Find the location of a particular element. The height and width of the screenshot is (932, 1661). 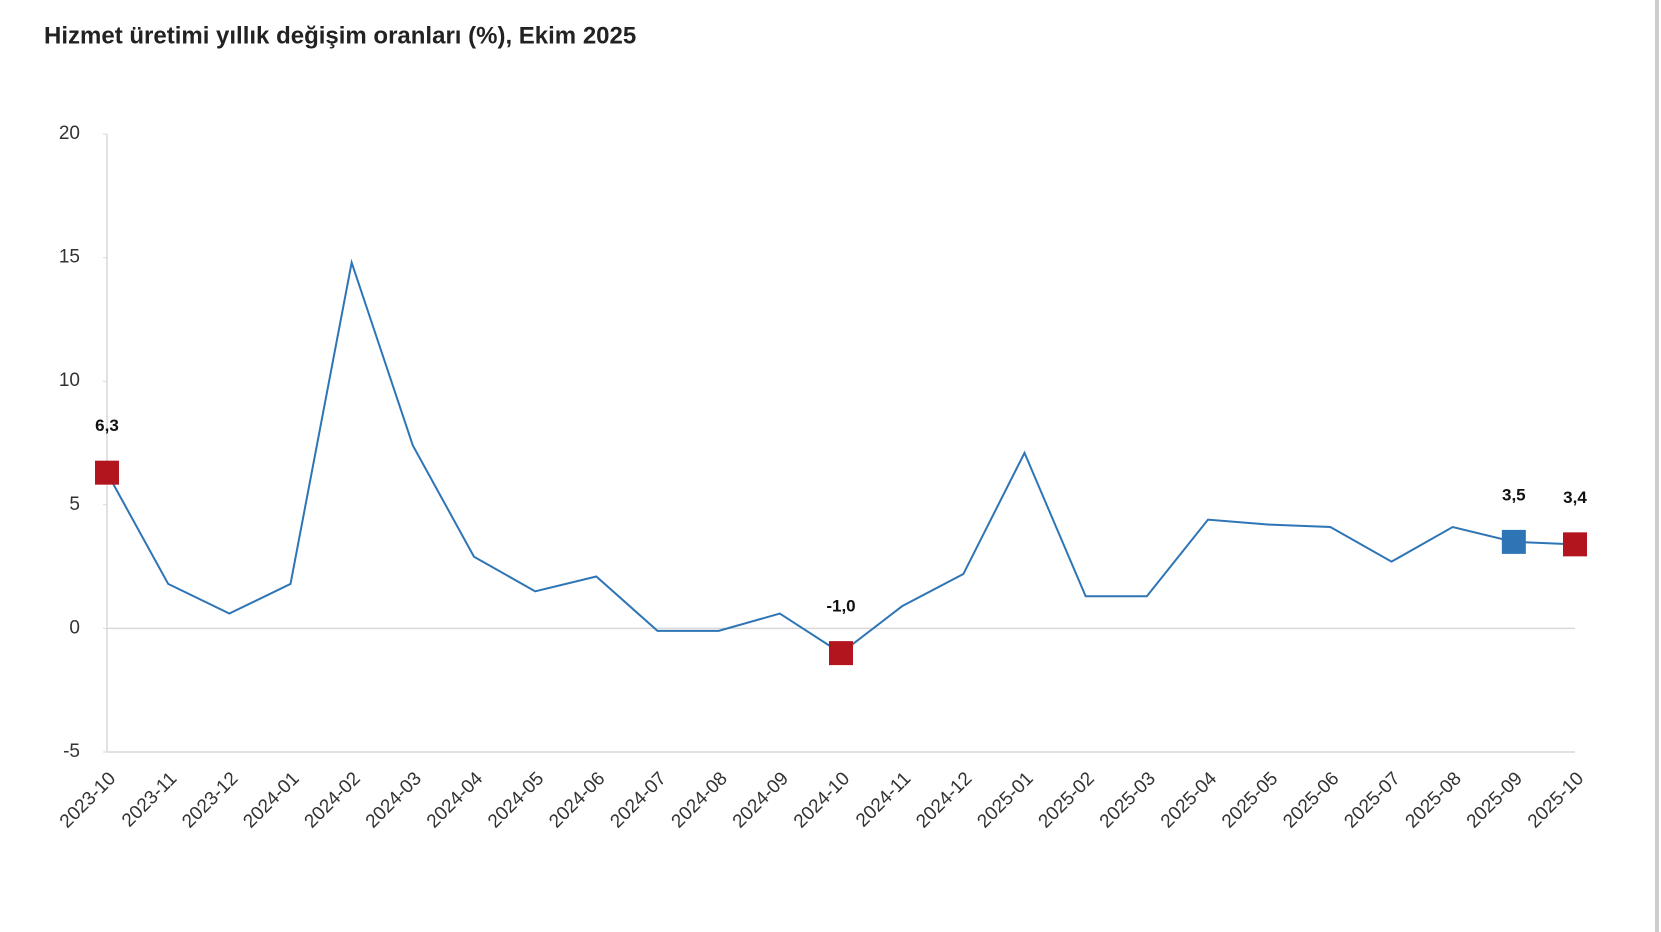

x-tick-label: 2024-11 is located at coordinates (883, 799).